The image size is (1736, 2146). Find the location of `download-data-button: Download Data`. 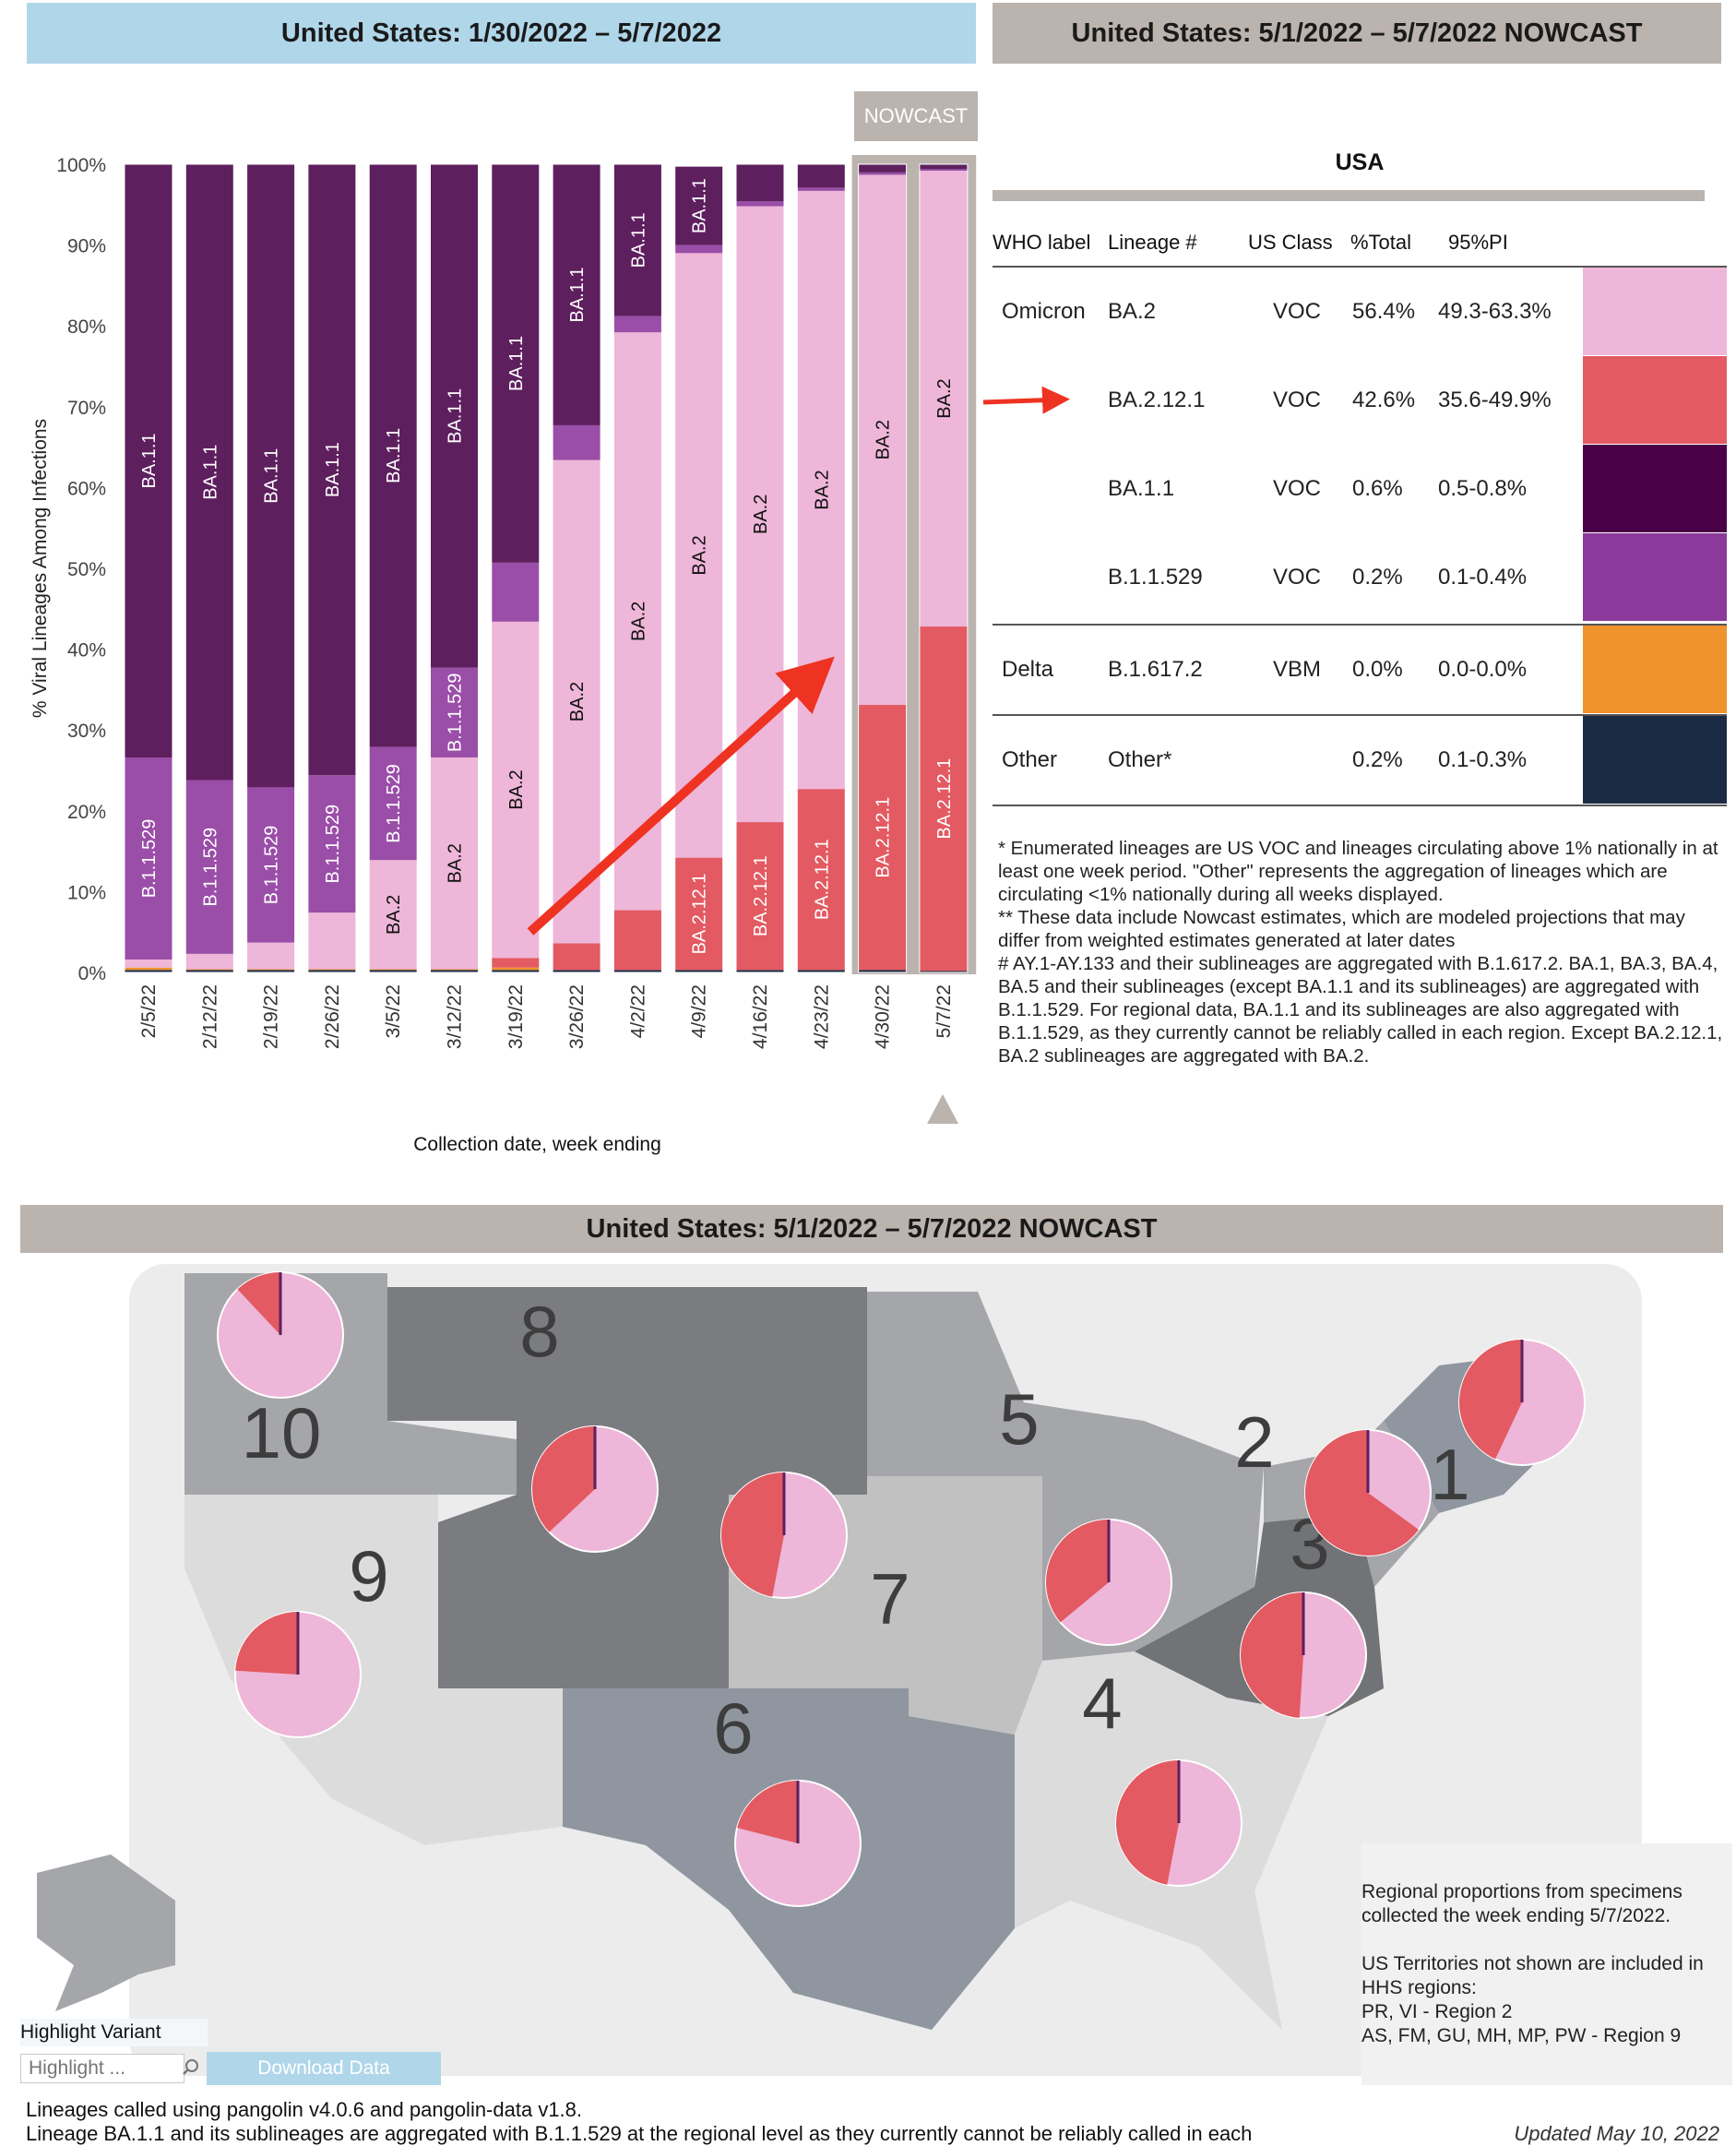

download-data-button: Download Data is located at coordinates (324, 2068).